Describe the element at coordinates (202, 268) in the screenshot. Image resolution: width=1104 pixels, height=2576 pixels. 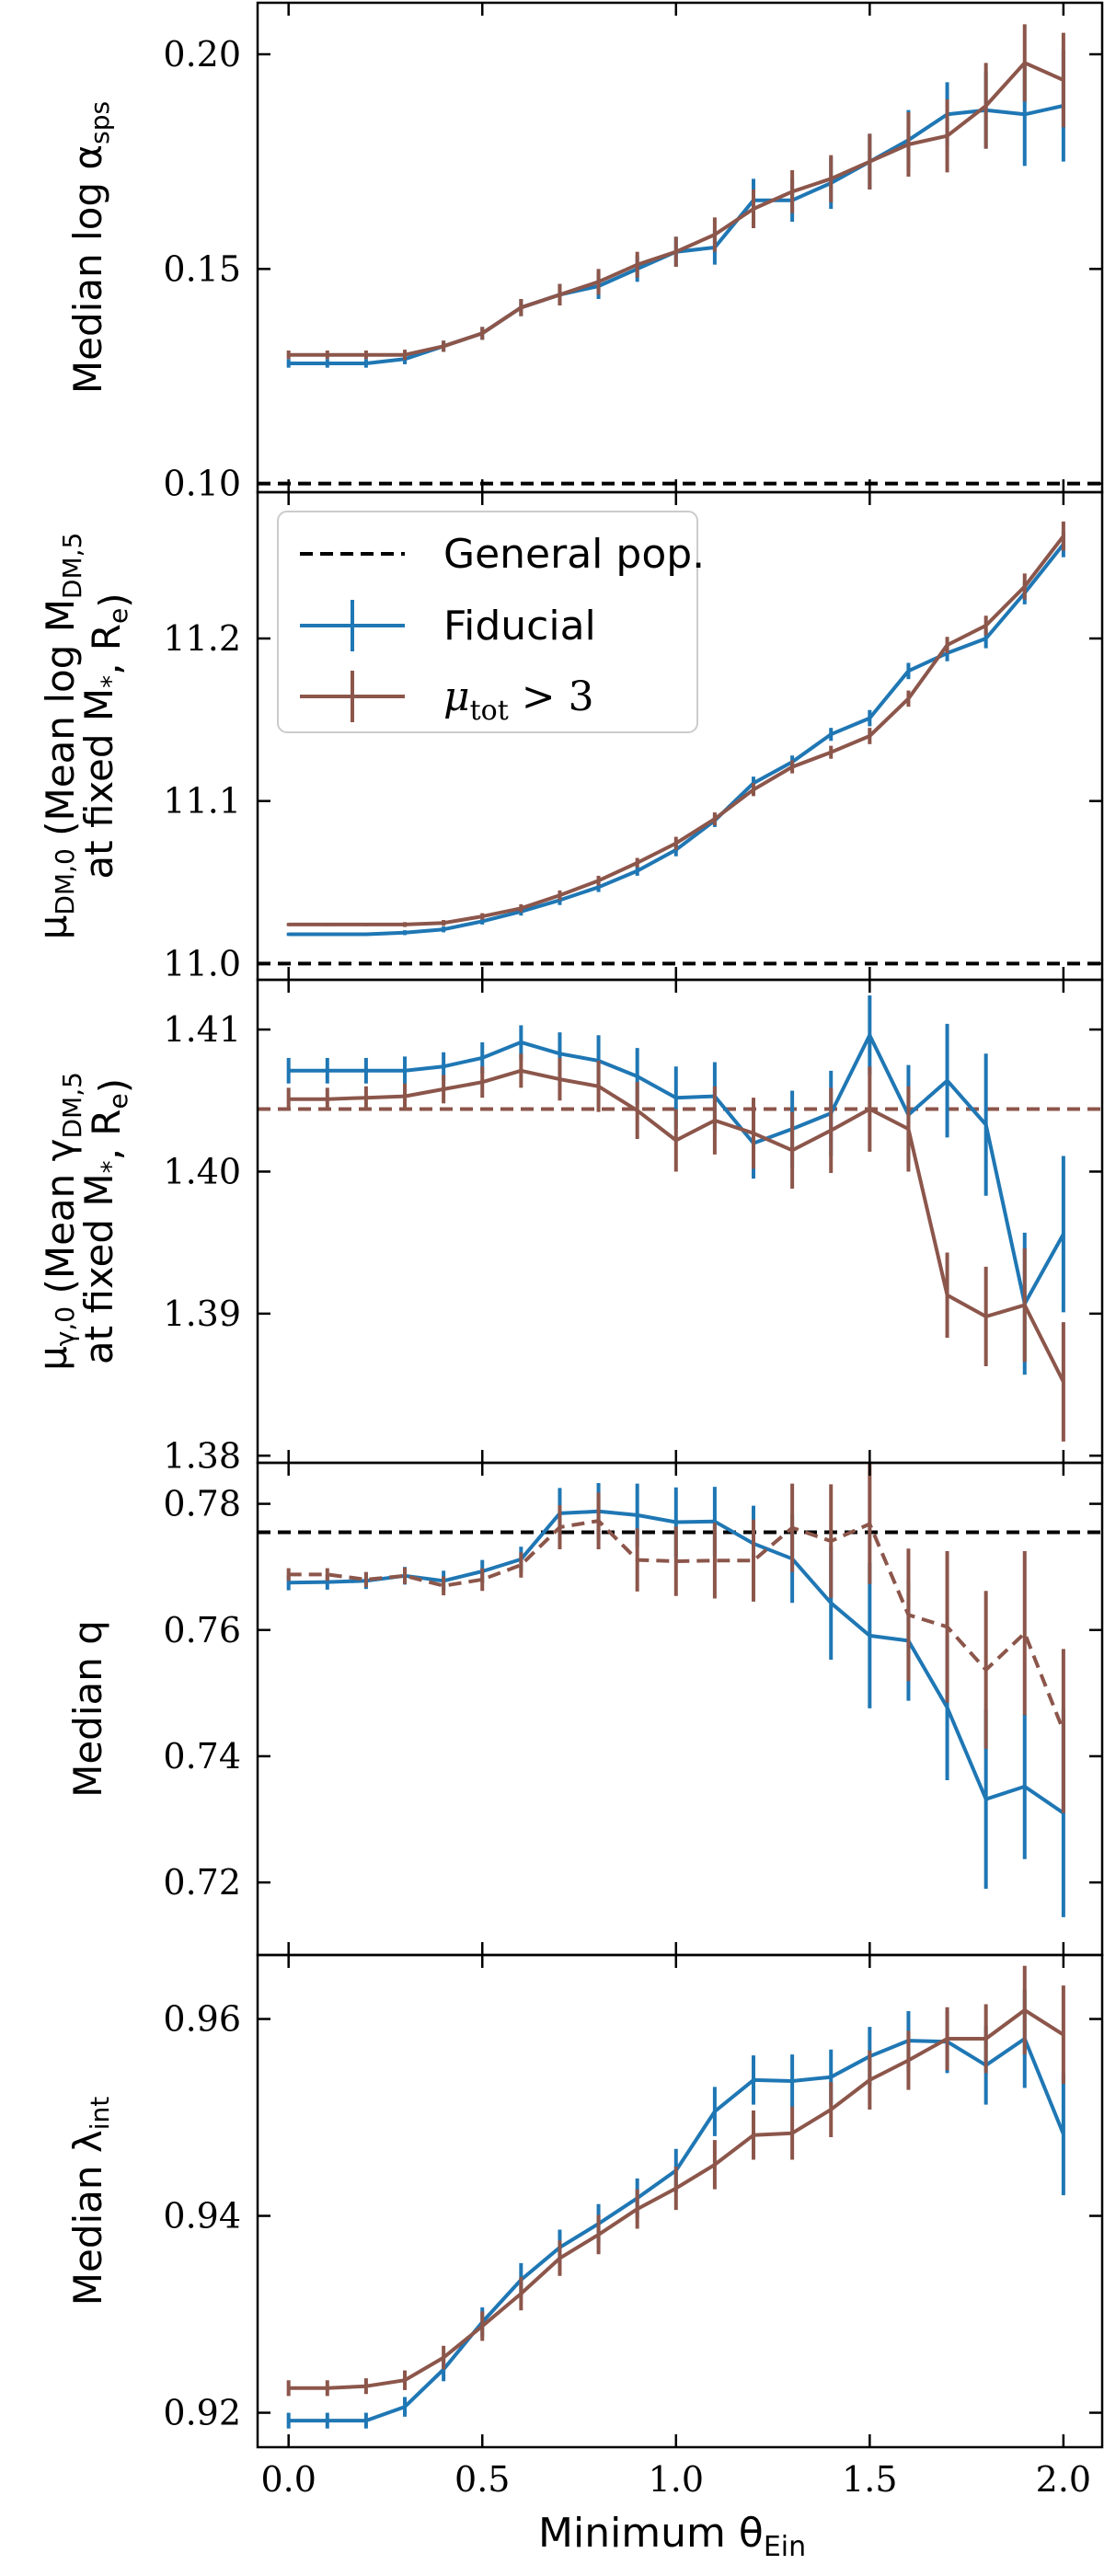
I see `ytick-label-panel-1: 0.15` at that location.